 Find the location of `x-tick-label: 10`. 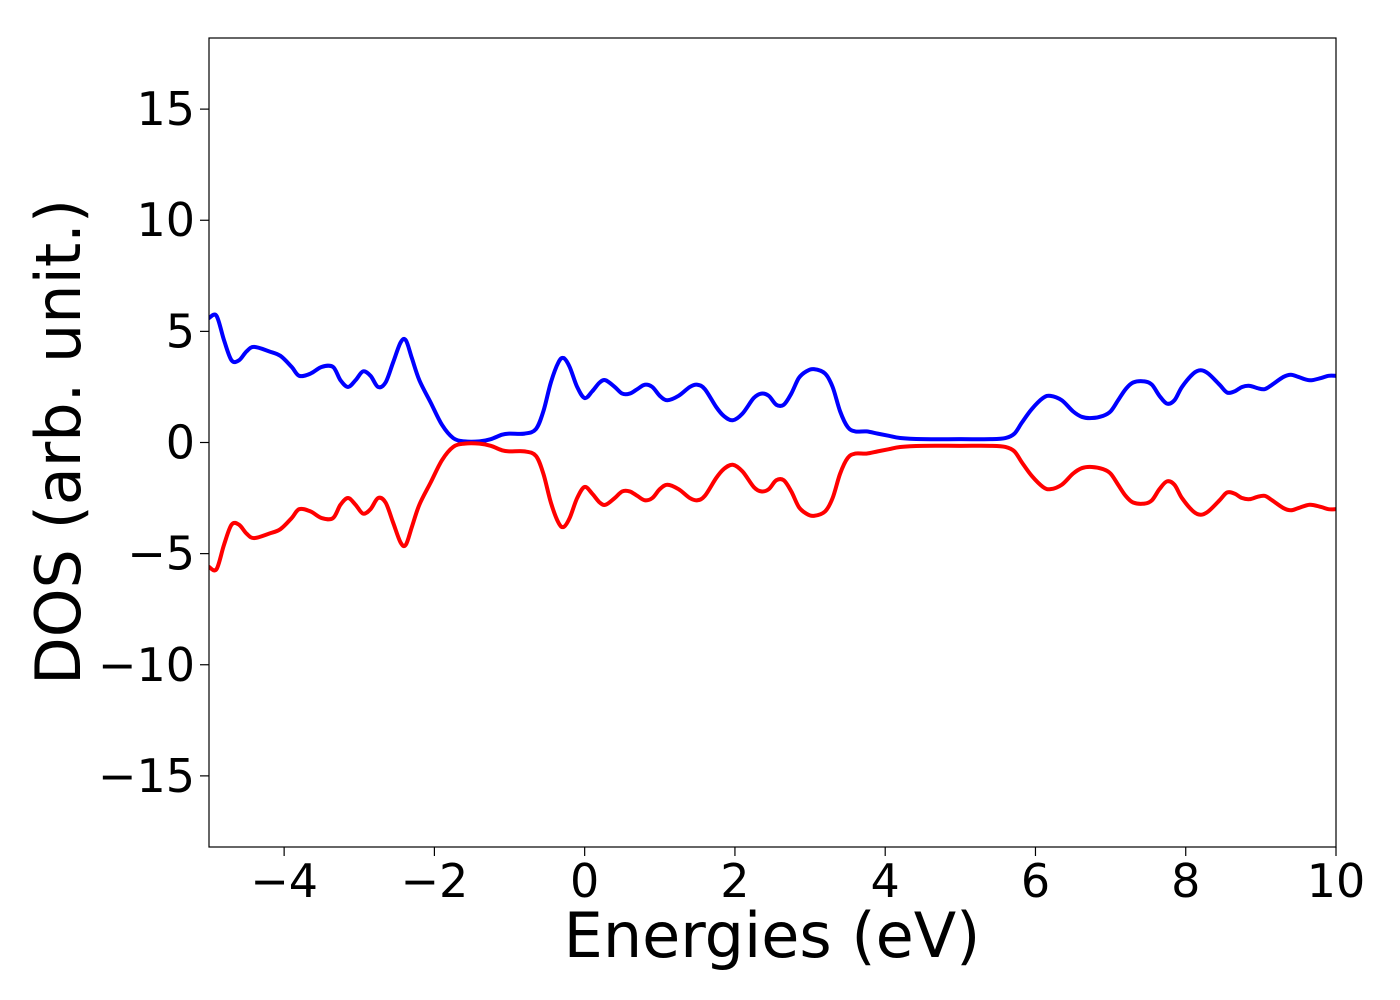

x-tick-label: 10 is located at coordinates (1336, 881).